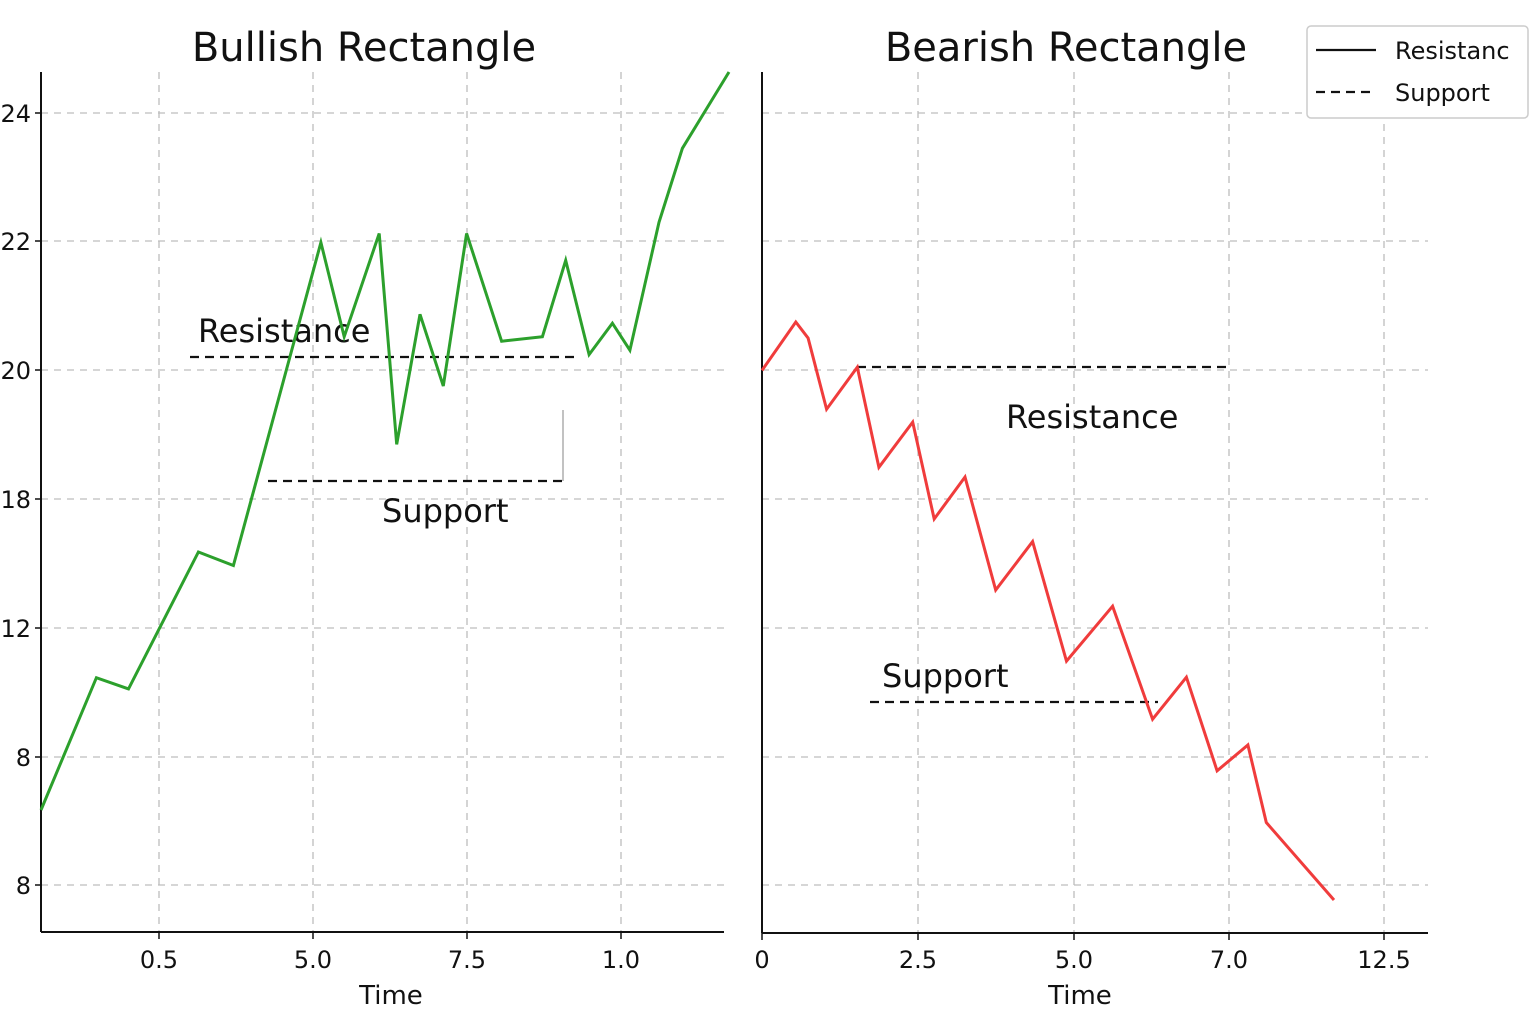 The width and height of the screenshot is (1536, 1024). What do you see at coordinates (1092, 417) in the screenshot?
I see `right-resistance-label: Resistance` at bounding box center [1092, 417].